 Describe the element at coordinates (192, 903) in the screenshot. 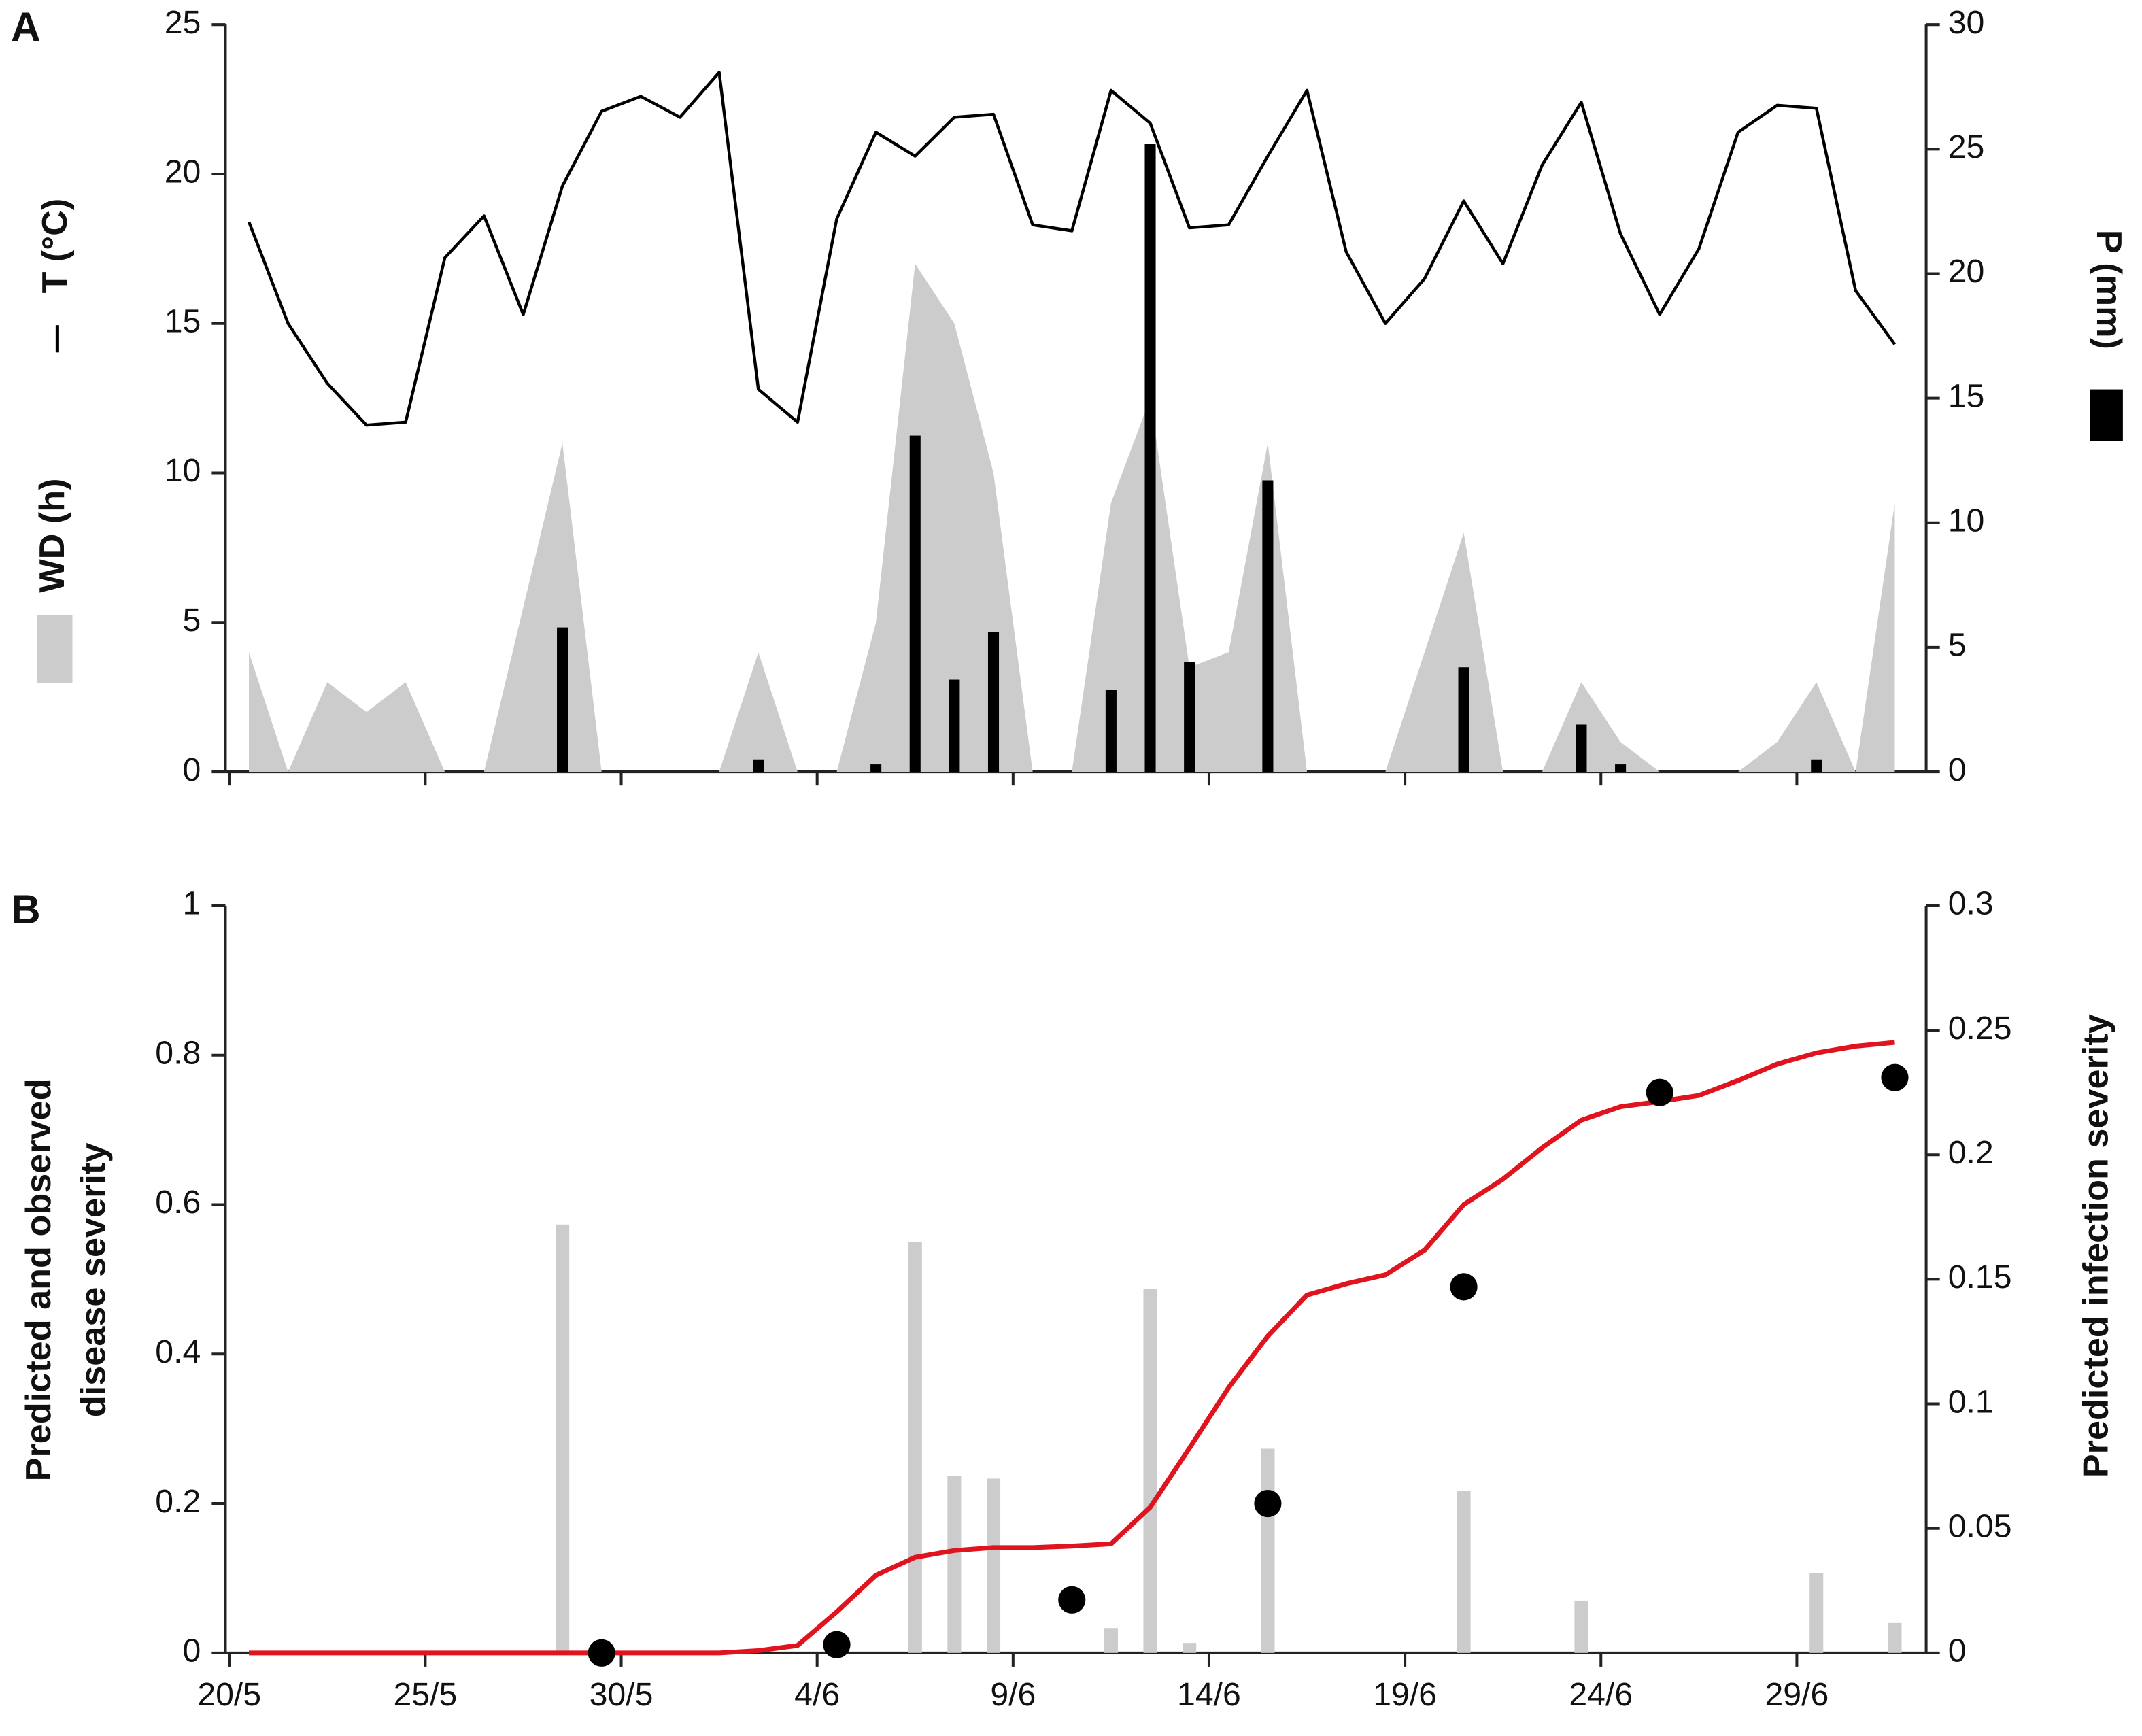

I see `y-tick-label: 1` at that location.